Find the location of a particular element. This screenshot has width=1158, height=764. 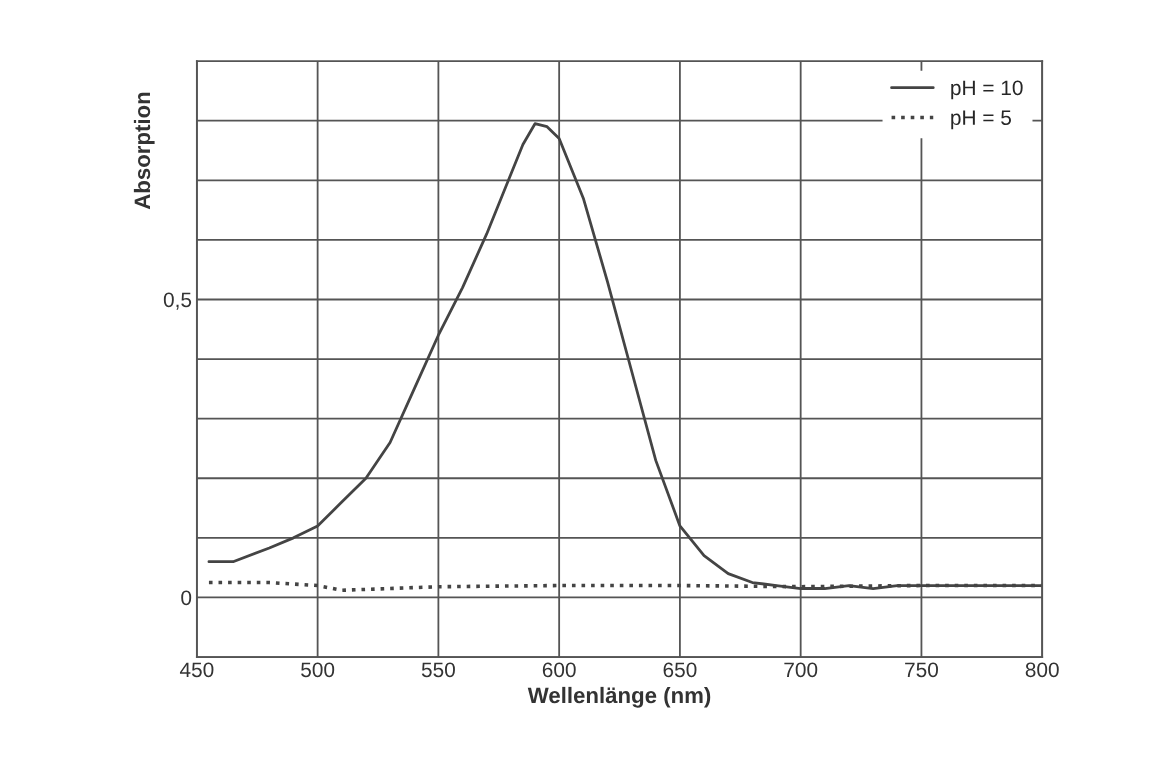

legend-label: pH = 10 is located at coordinates (987, 90).